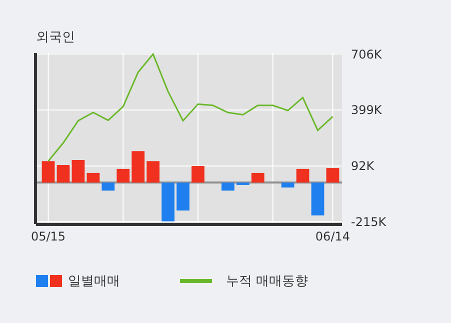  Describe the element at coordinates (267, 281) in the screenshot. I see `legend-label: 누적 매매동향` at that location.